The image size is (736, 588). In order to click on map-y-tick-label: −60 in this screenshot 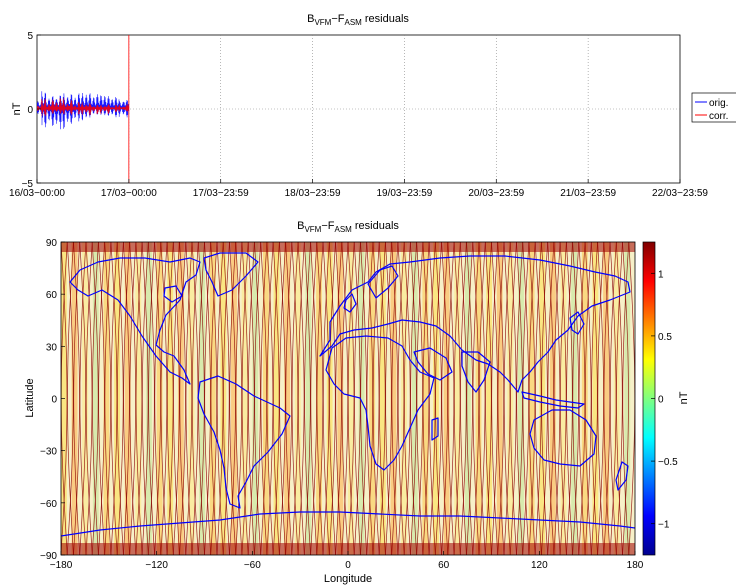, I will do `click(48, 504)`.